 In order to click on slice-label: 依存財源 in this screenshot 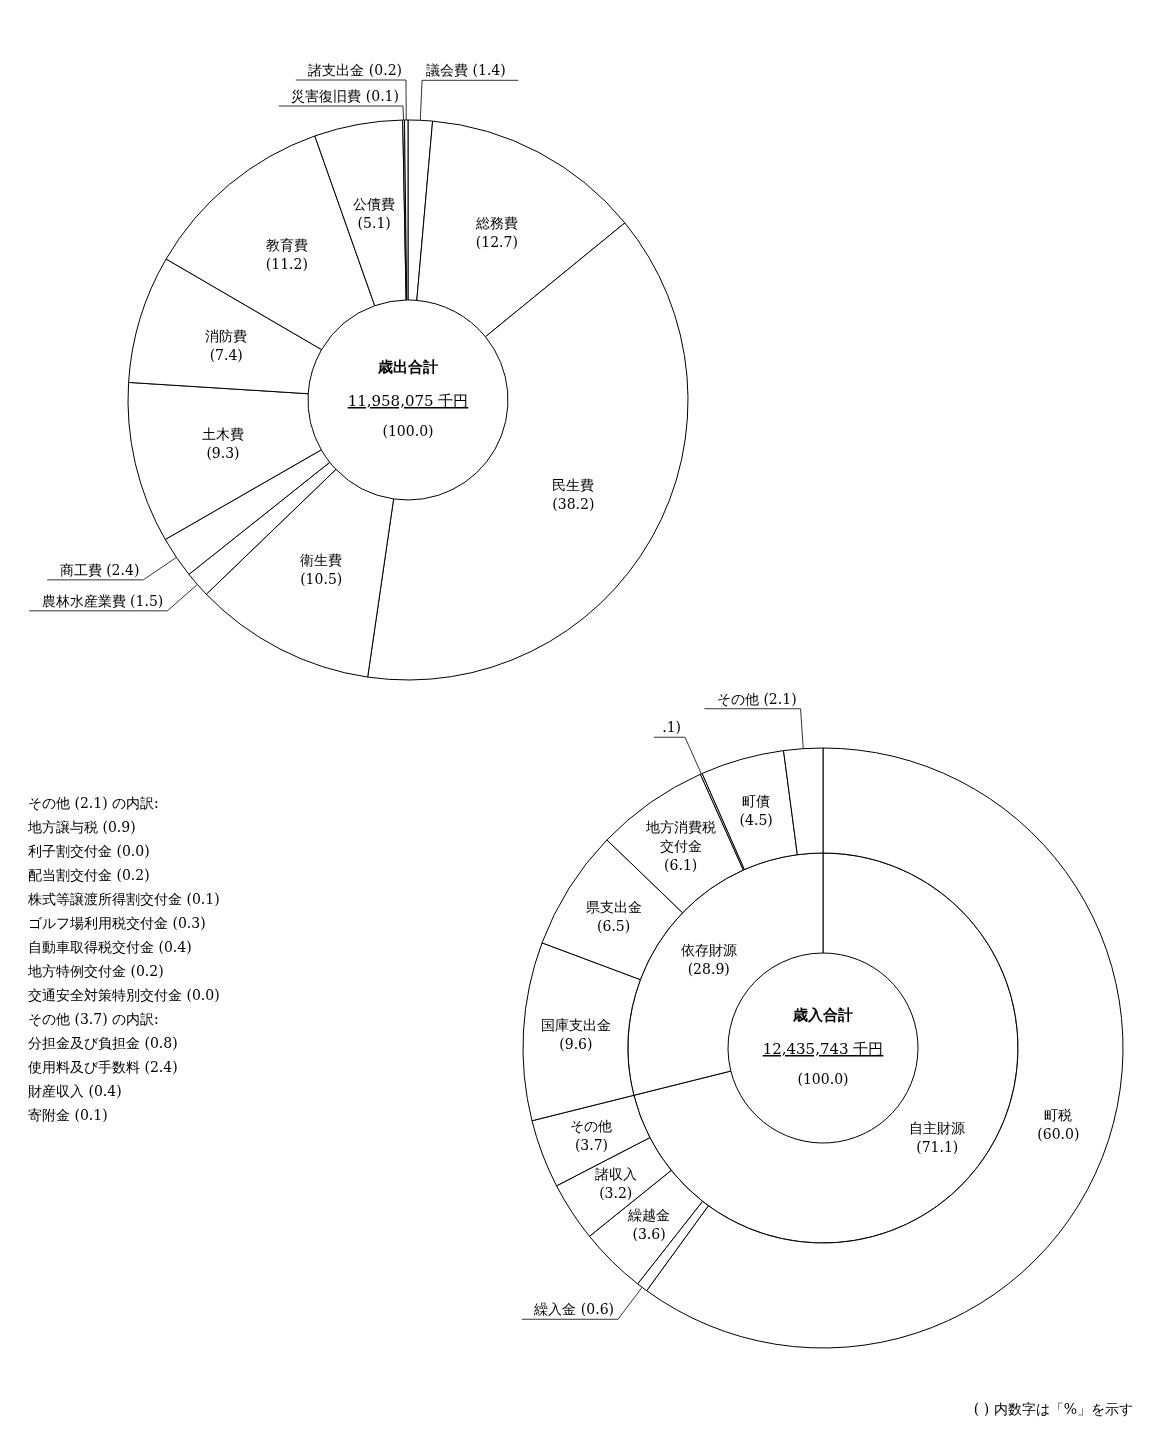, I will do `click(708, 949)`.